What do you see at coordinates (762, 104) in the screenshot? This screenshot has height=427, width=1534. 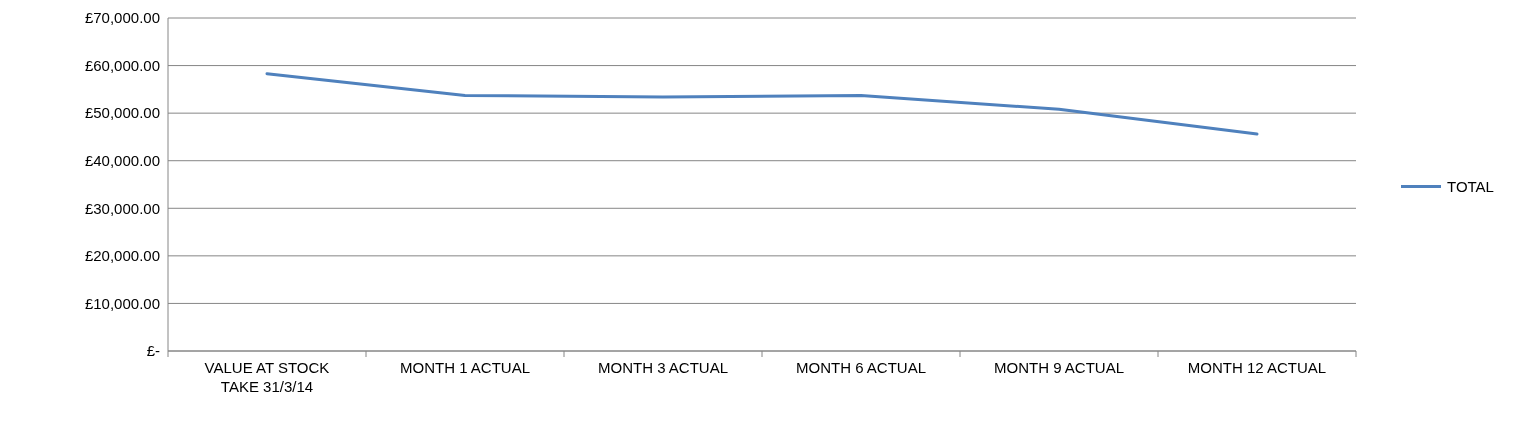 I see `line-series` at bounding box center [762, 104].